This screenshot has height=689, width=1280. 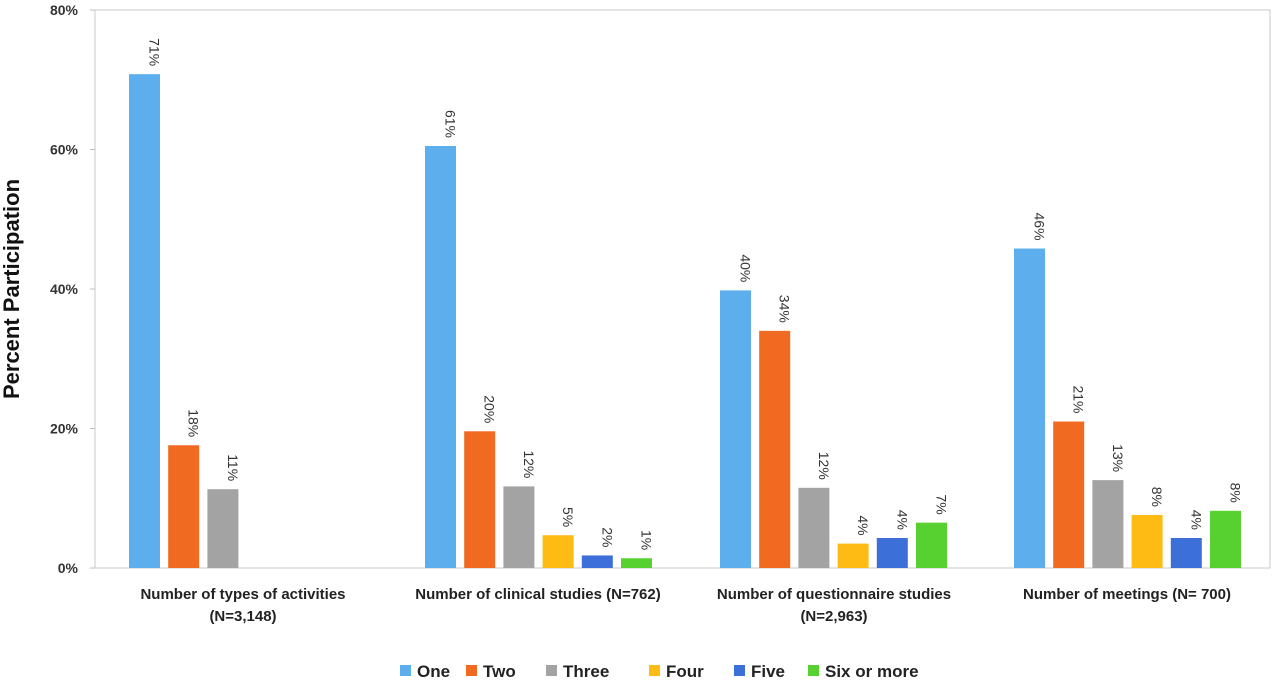 I want to click on legend-label: One, so click(x=433, y=671).